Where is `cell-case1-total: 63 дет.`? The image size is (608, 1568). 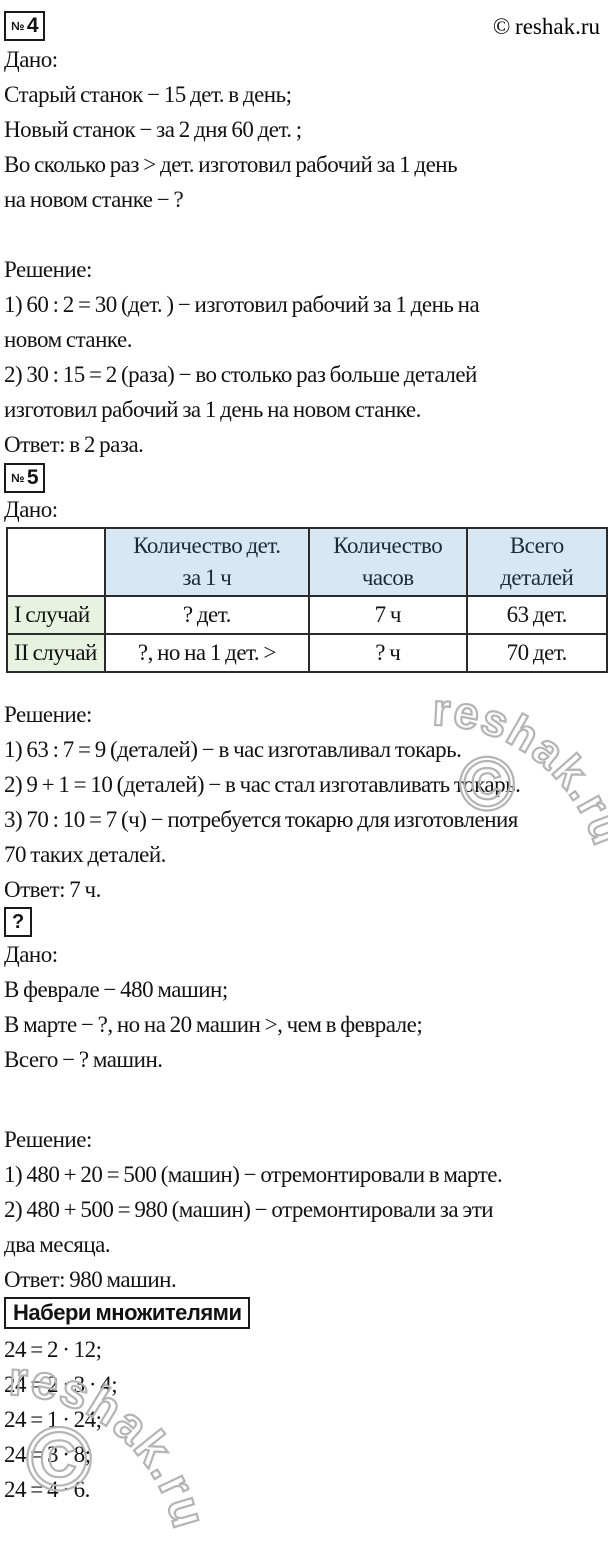 cell-case1-total: 63 дет. is located at coordinates (536, 615).